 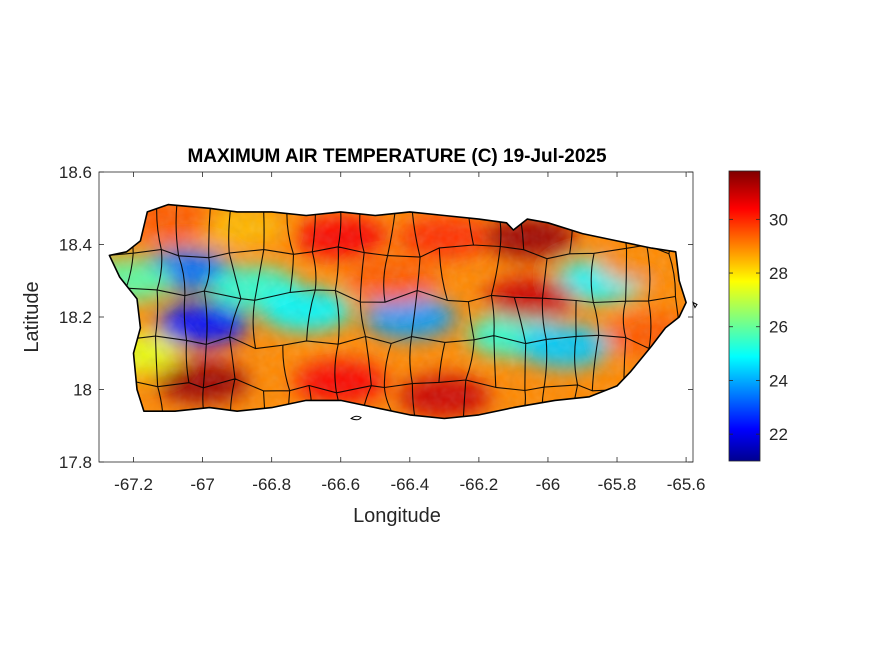 What do you see at coordinates (32, 316) in the screenshot?
I see `y-axis-label: Latitude` at bounding box center [32, 316].